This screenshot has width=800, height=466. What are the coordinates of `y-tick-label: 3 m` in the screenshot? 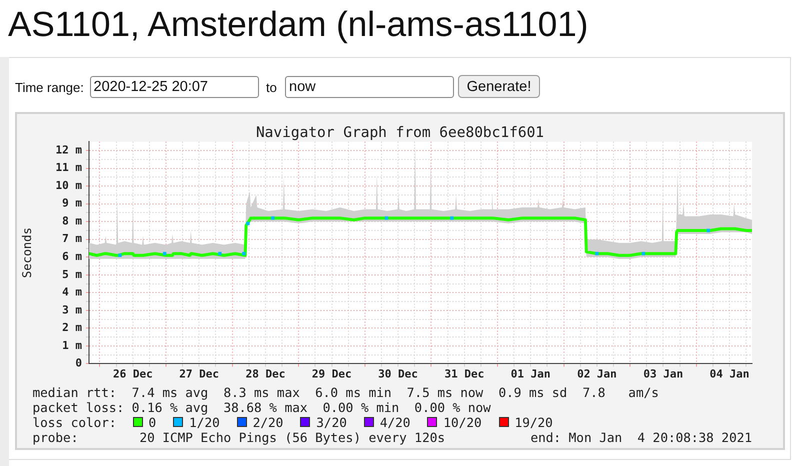 It's located at (72, 309).